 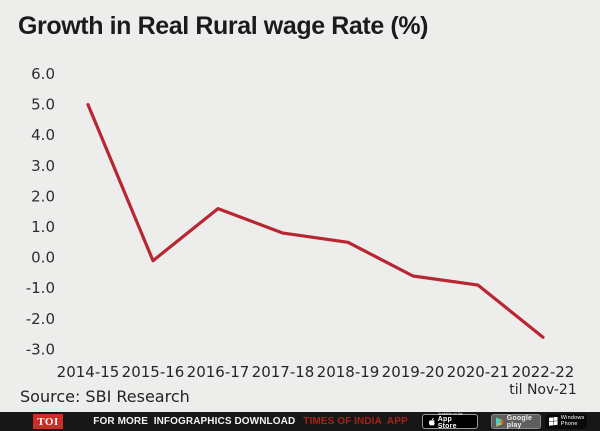 What do you see at coordinates (447, 423) in the screenshot?
I see `app-store-line2: App Store` at bounding box center [447, 423].